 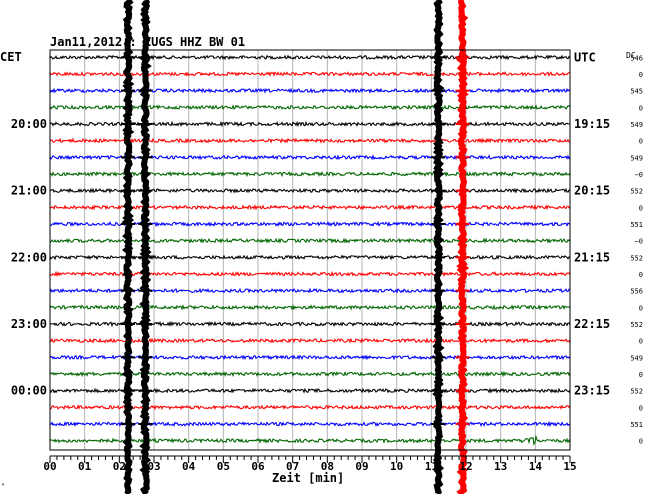 I want to click on x-tick-label: 14, so click(x=536, y=466).